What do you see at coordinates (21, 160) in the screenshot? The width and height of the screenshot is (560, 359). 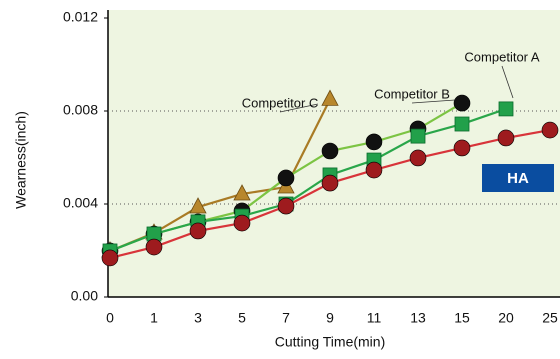 I see `y-axis-title: Wearness(inch)` at bounding box center [21, 160].